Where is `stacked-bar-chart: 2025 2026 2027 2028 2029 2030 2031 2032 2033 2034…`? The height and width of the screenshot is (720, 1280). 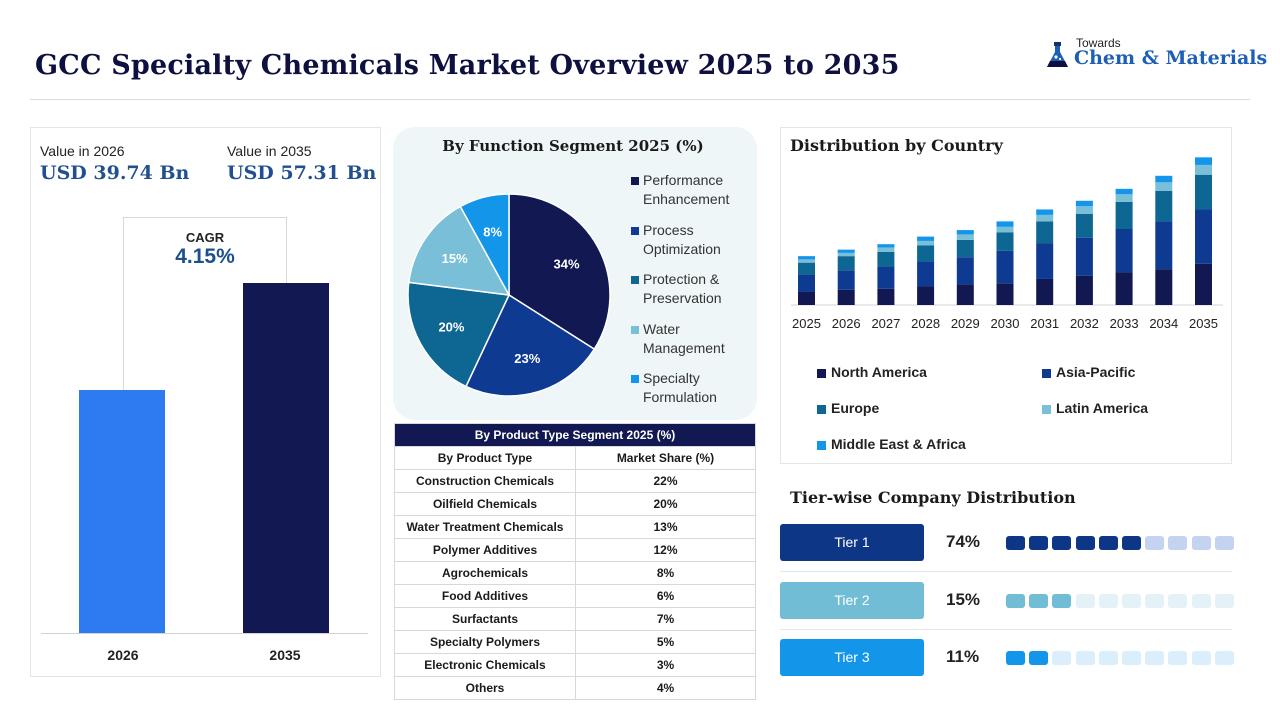
stacked-bar-chart: 2025 2026 2027 2028 2029 2030 2031 2032 2033 2034… is located at coordinates (1007, 244).